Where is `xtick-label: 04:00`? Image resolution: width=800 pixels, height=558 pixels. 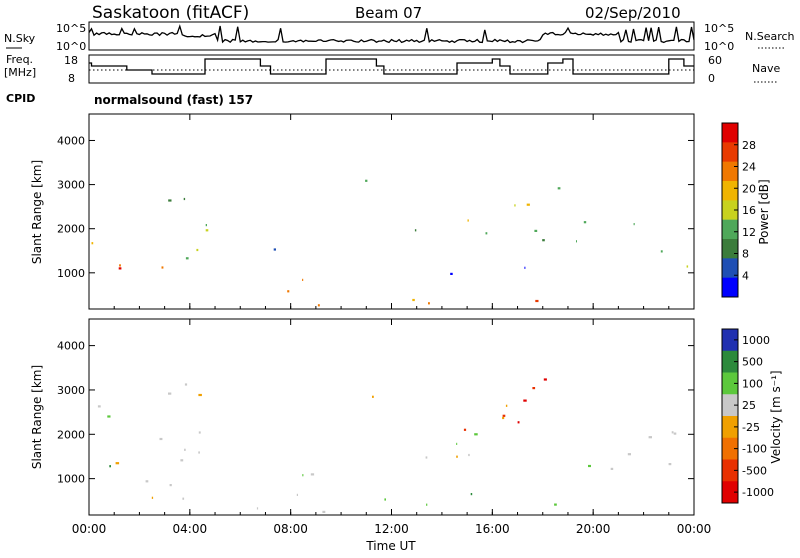
xtick-label: 04:00 is located at coordinates (190, 529).